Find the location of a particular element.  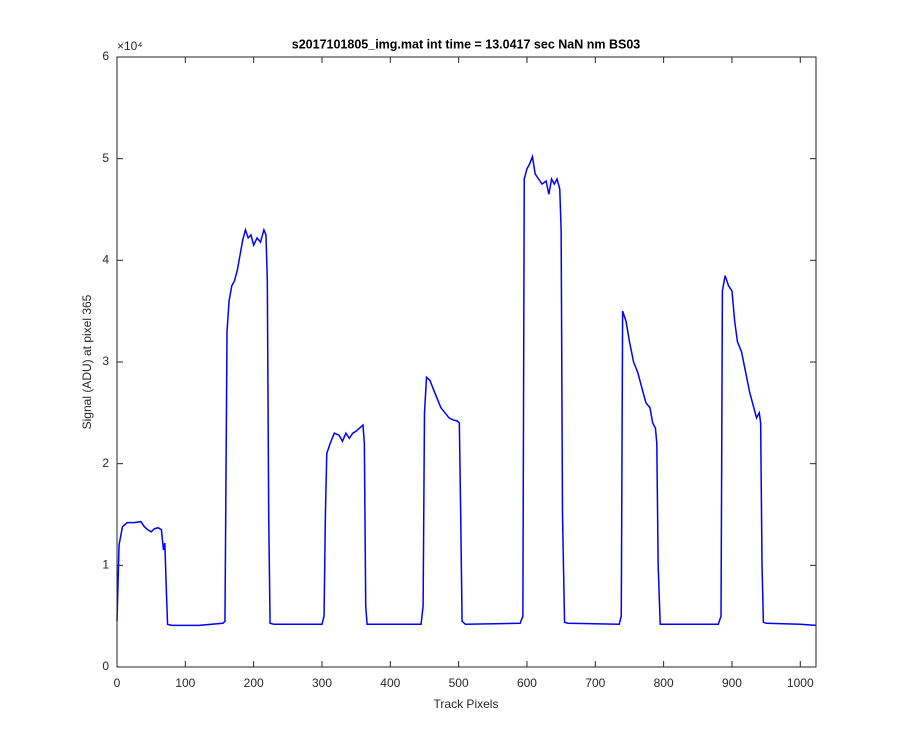

y-tick-label: 3 is located at coordinates (105, 361).